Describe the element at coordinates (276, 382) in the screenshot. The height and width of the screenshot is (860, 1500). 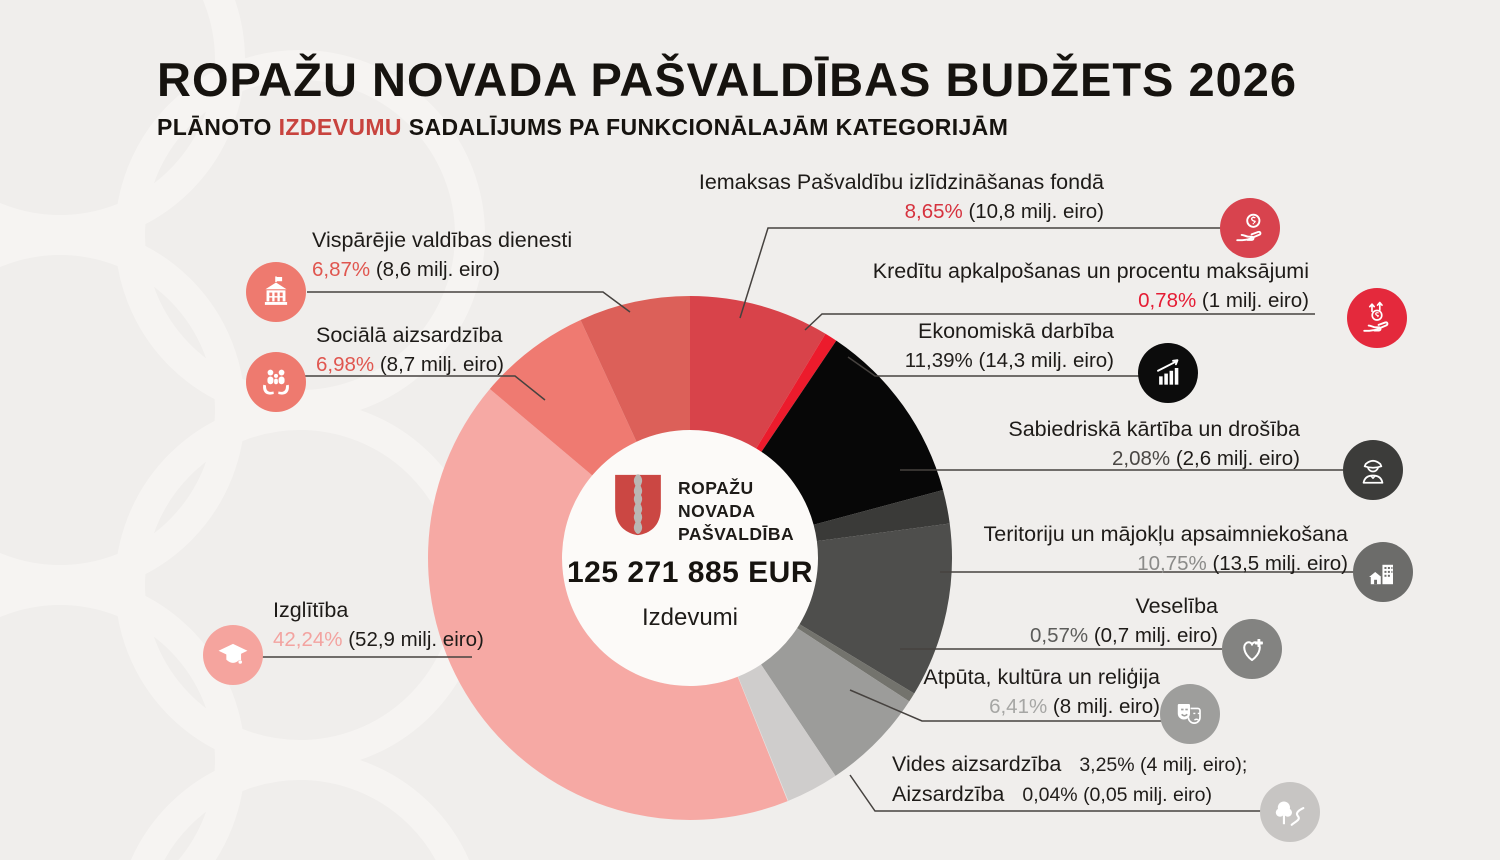
I see `family-care-icon` at that location.